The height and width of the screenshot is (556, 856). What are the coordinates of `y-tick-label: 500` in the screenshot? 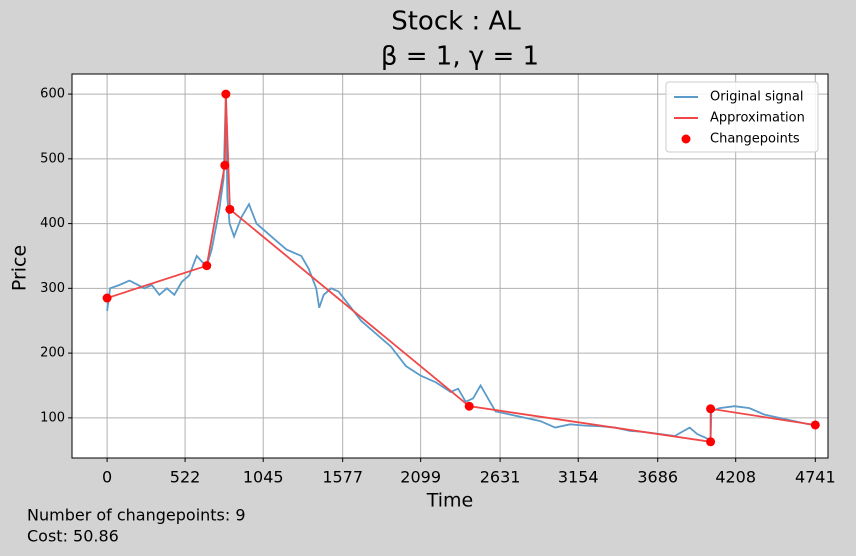 It's located at (52, 158).